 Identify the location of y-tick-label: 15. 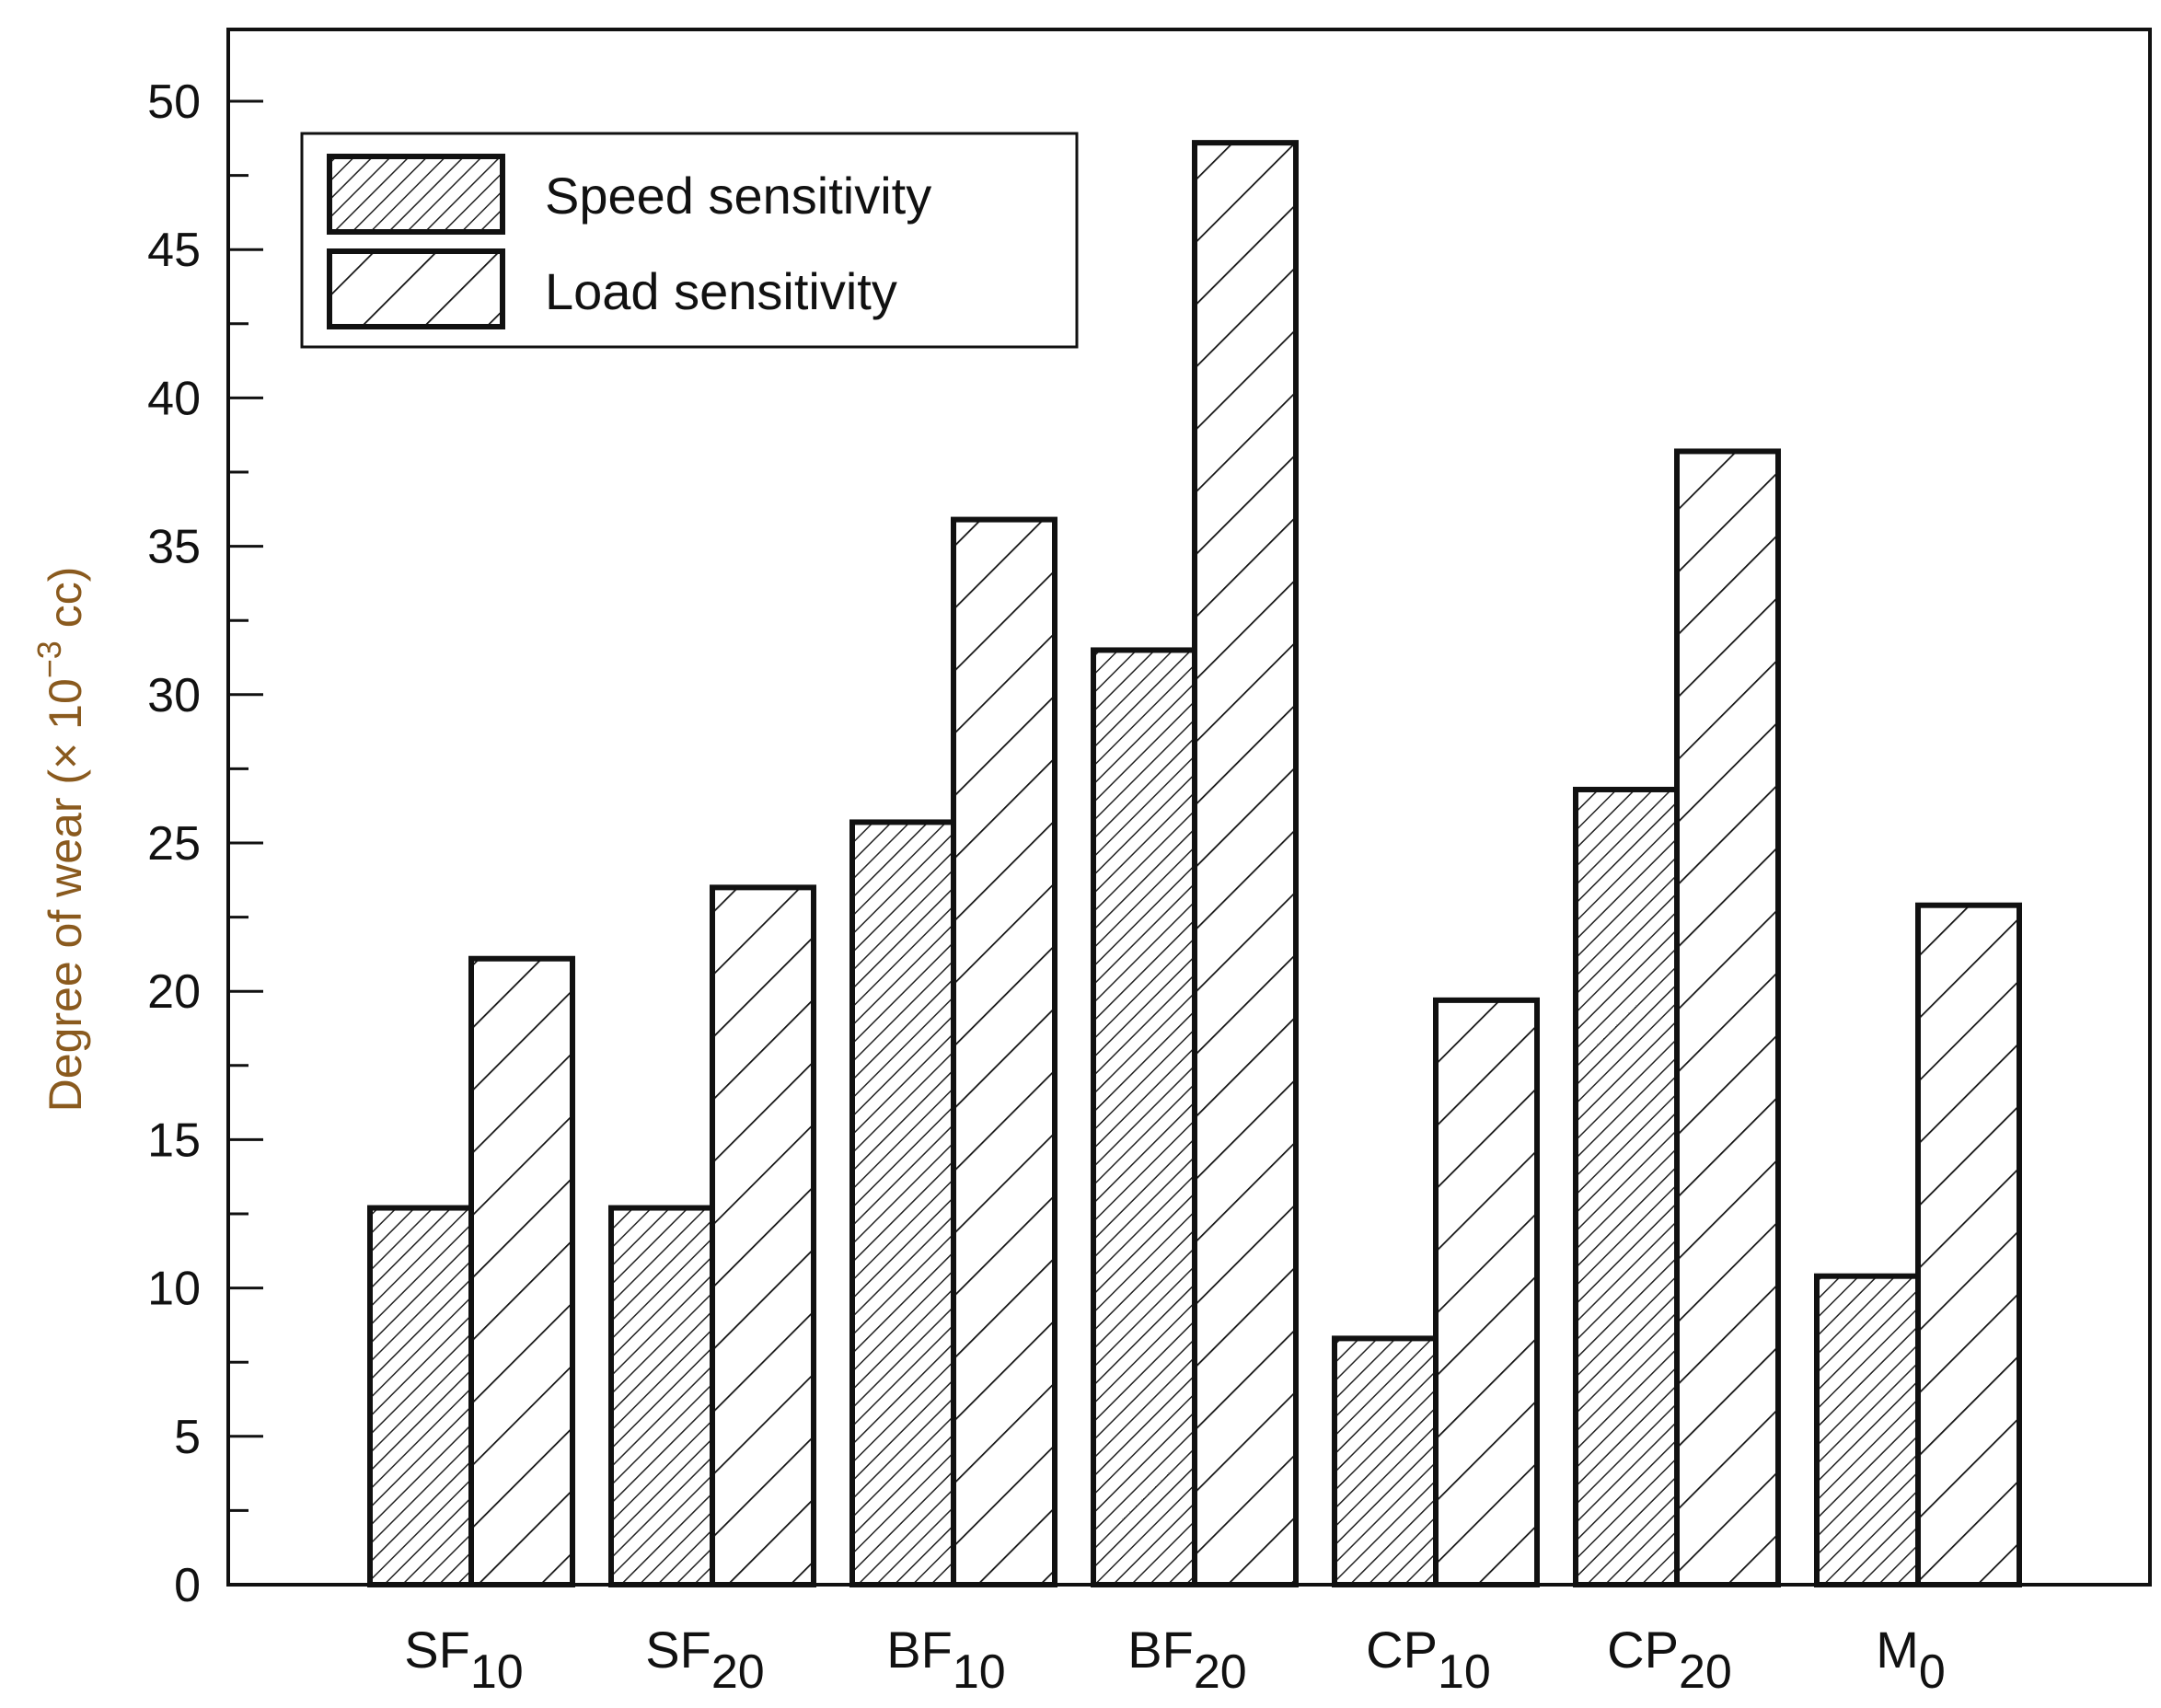
(174, 1140).